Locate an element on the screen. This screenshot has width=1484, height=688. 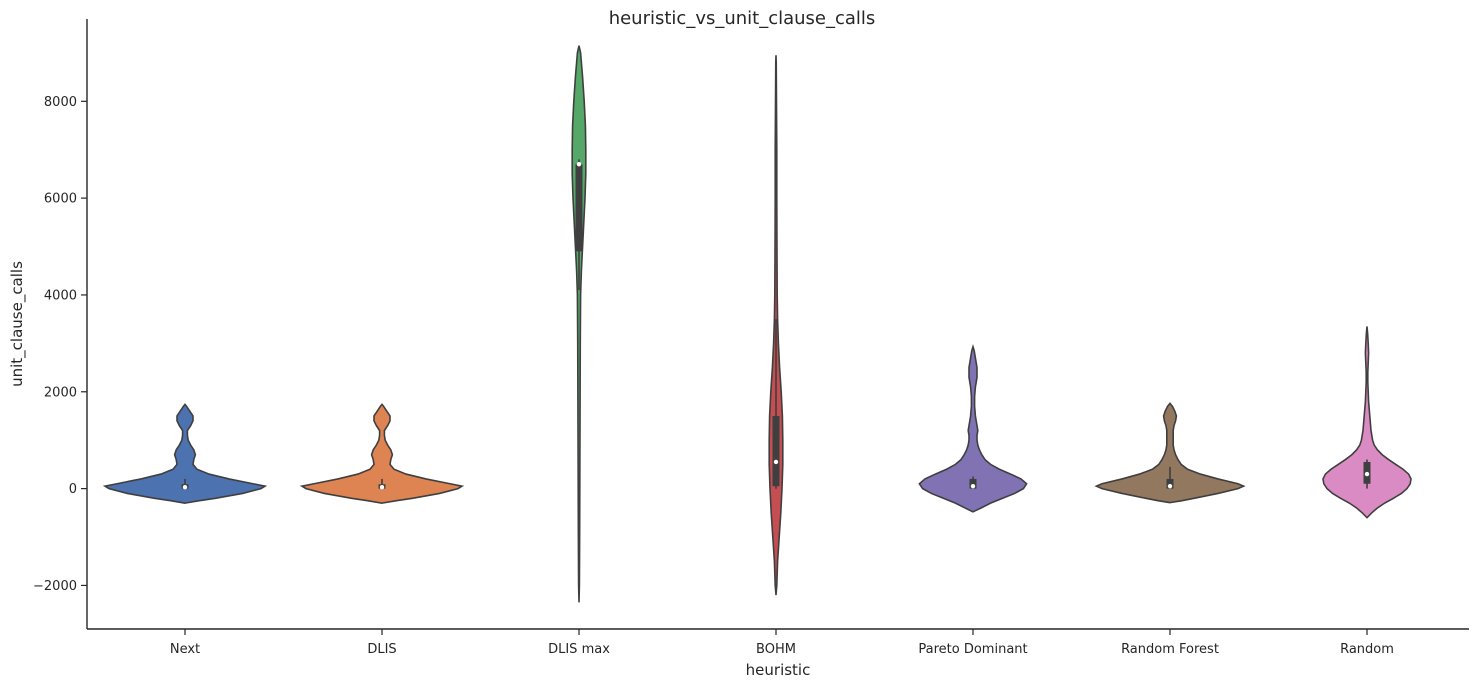
y-tick-label: 0 is located at coordinates (73, 489).